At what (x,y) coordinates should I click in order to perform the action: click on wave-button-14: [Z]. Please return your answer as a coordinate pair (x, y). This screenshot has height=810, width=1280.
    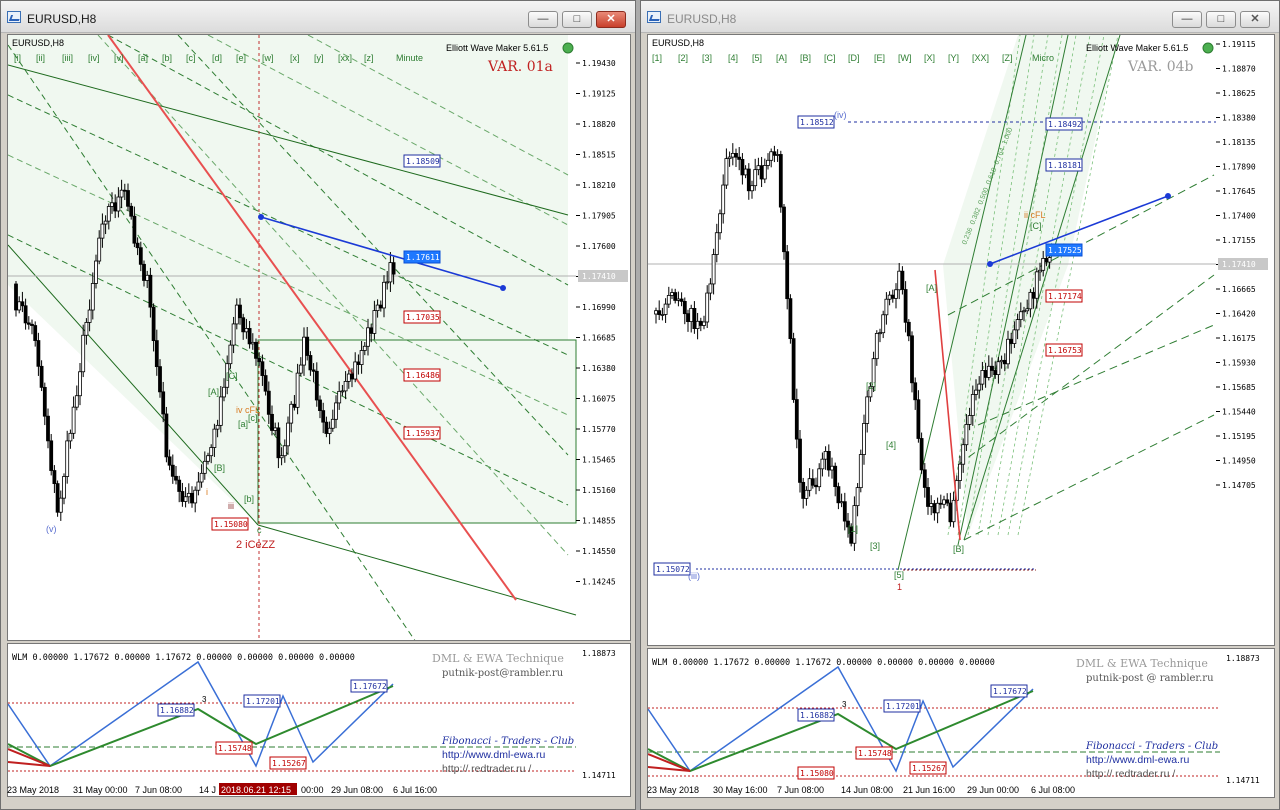
    Looking at the image, I should click on (1007, 58).